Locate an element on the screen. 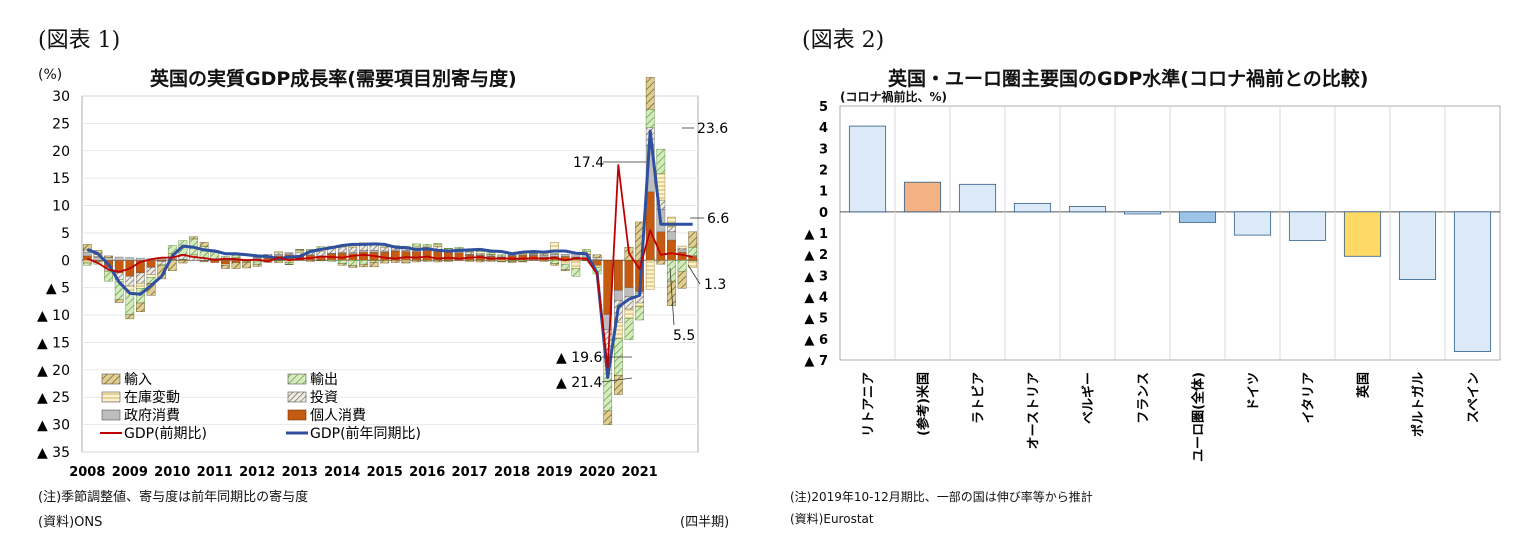 The width and height of the screenshot is (1516, 560). legend-label-gdp-yoy: GDP(前年同期比) is located at coordinates (365, 433).